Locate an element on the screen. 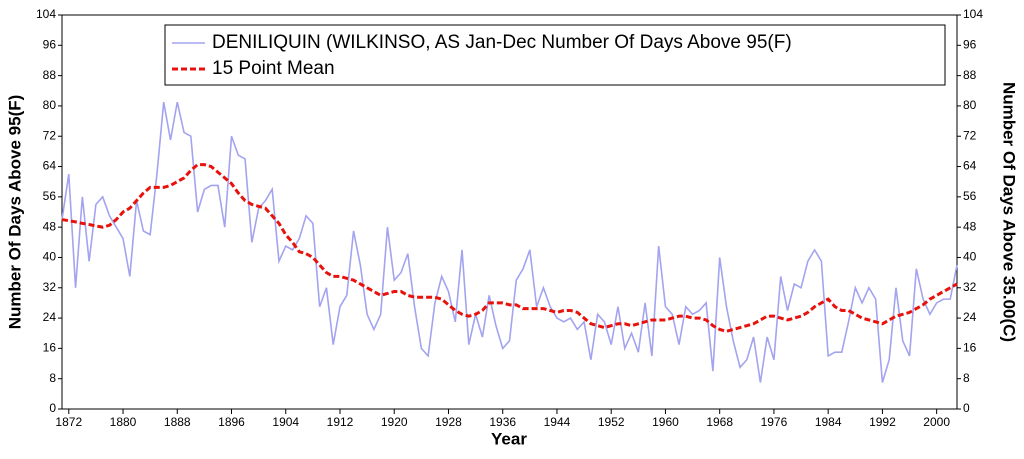  y2-tick-label: 24 is located at coordinates (970, 317).